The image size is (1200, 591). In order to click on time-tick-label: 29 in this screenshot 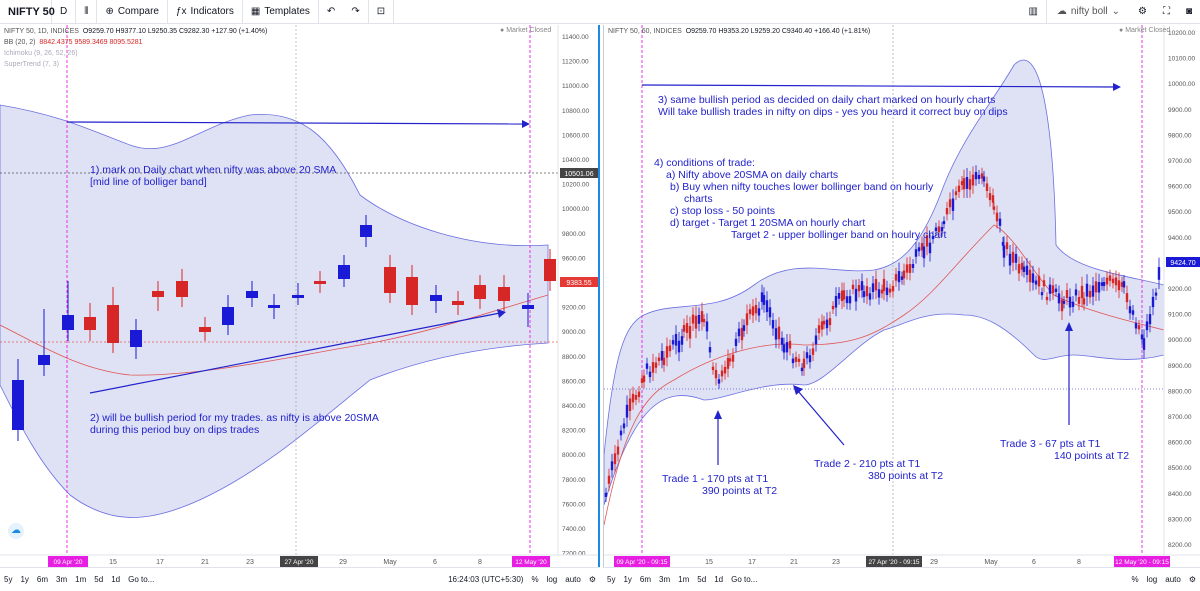, I will do `click(343, 562)`.